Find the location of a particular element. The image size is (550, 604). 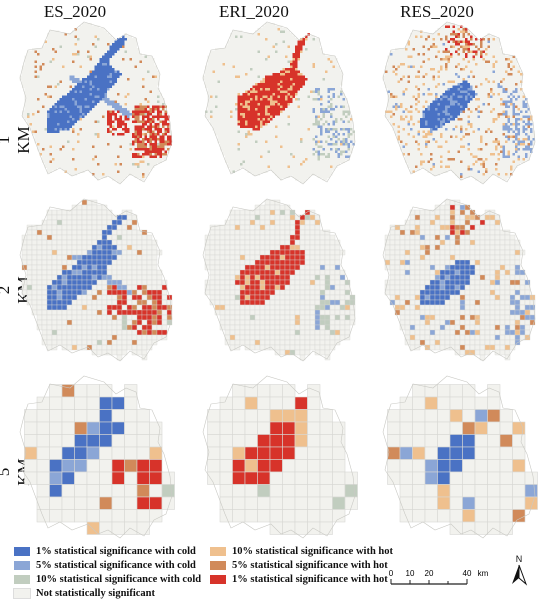

legend-item: 1% statistical significance with cold is located at coordinates (107, 552).